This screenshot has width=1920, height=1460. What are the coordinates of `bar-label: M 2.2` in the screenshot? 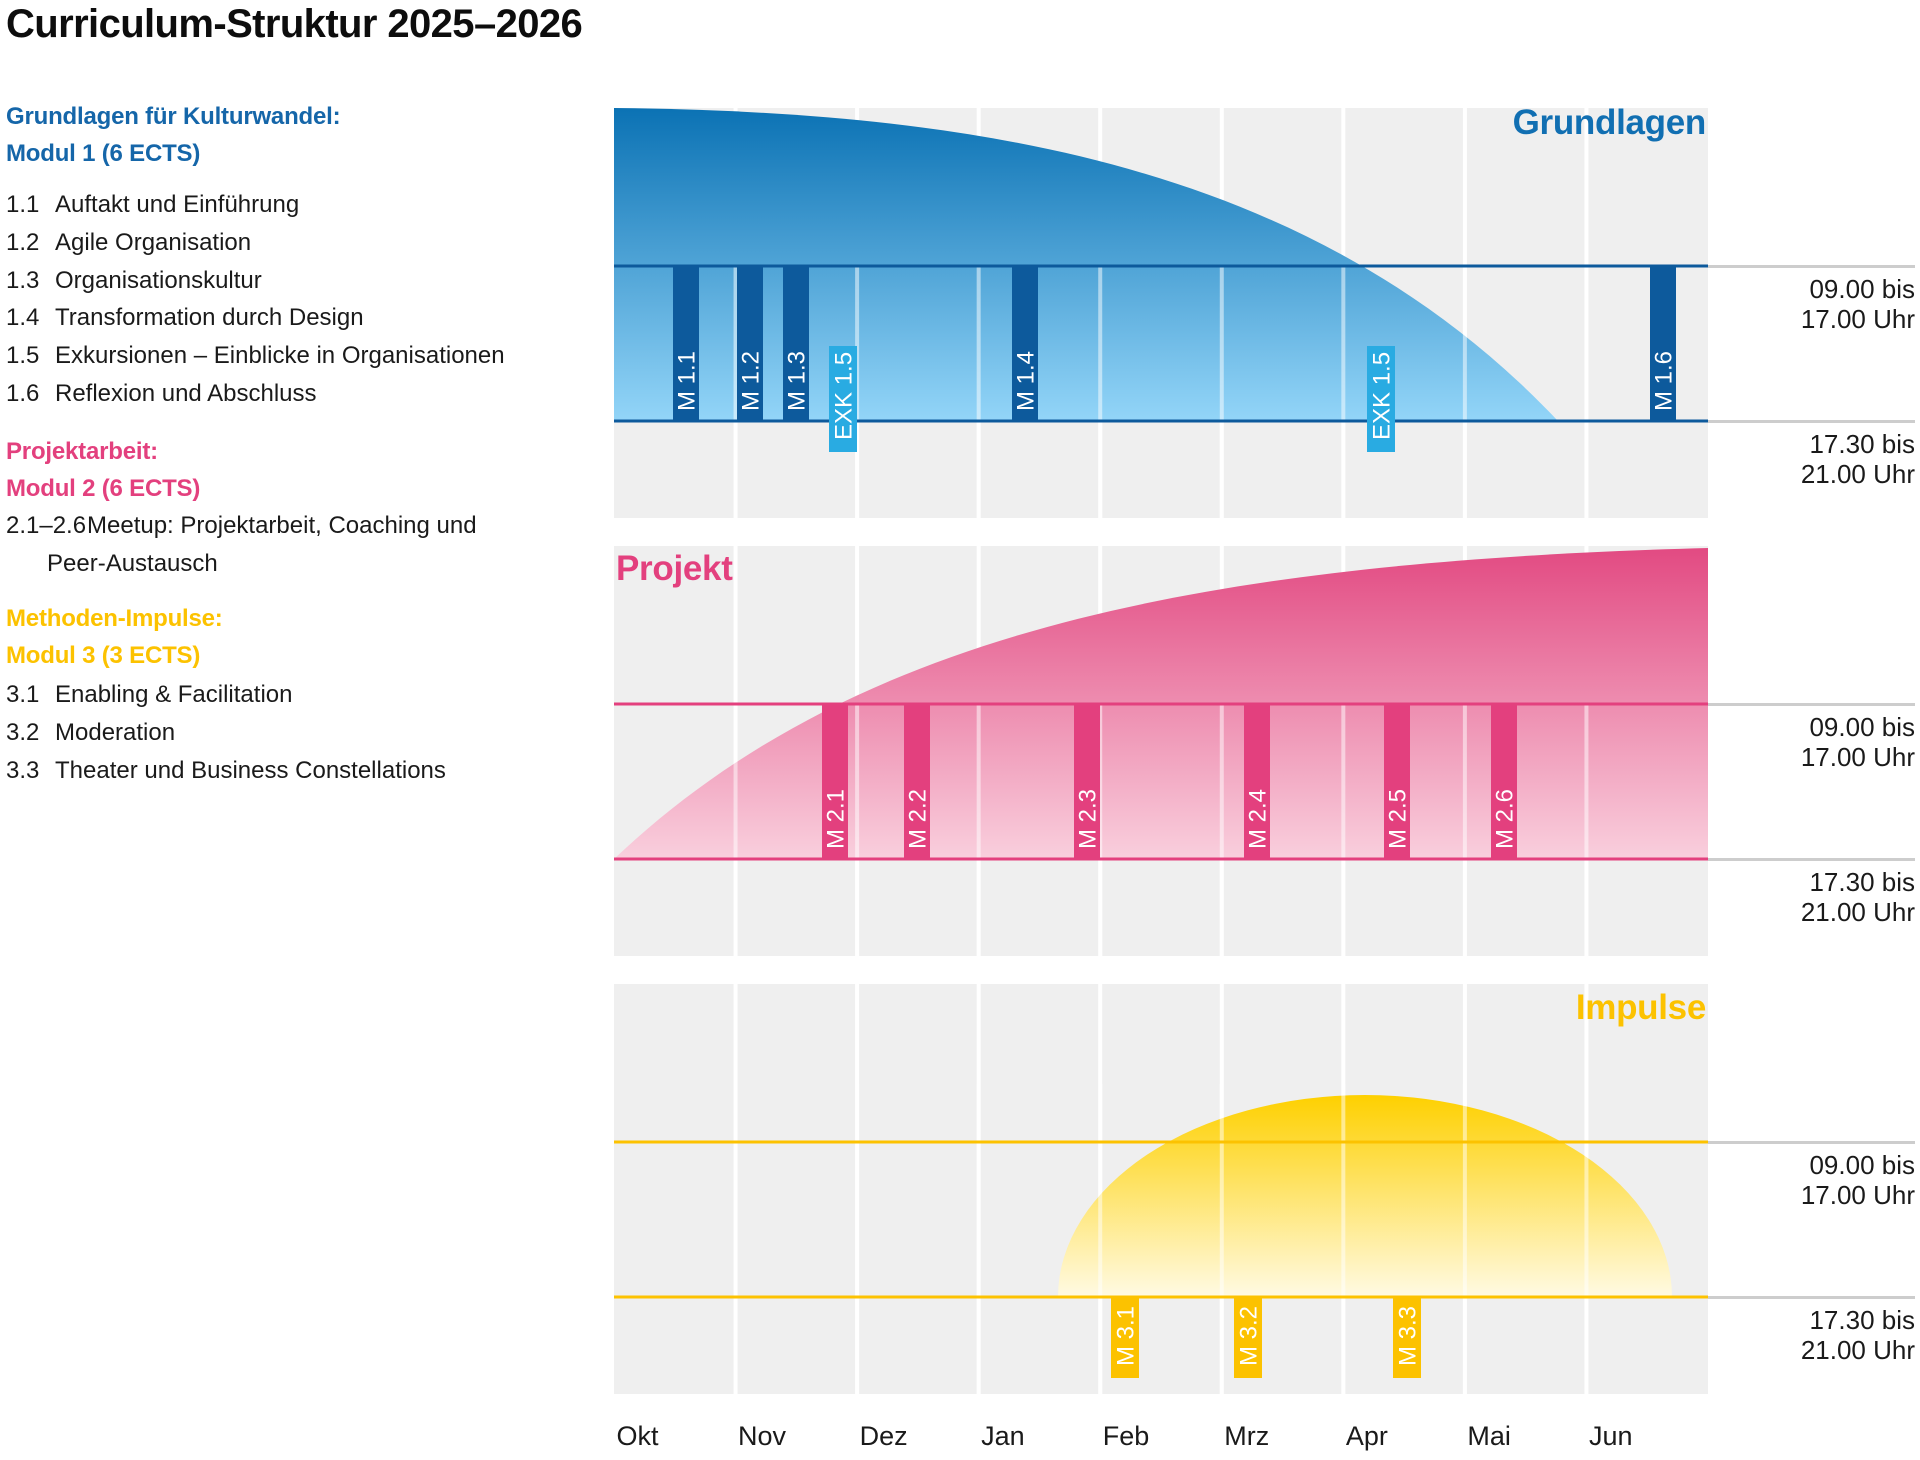 It's located at (918, 819).